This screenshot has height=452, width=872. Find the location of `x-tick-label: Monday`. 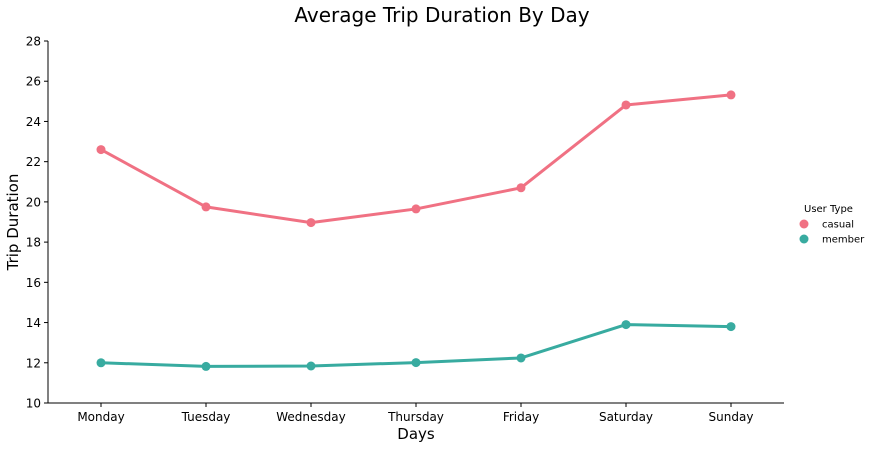

x-tick-label: Monday is located at coordinates (100, 417).